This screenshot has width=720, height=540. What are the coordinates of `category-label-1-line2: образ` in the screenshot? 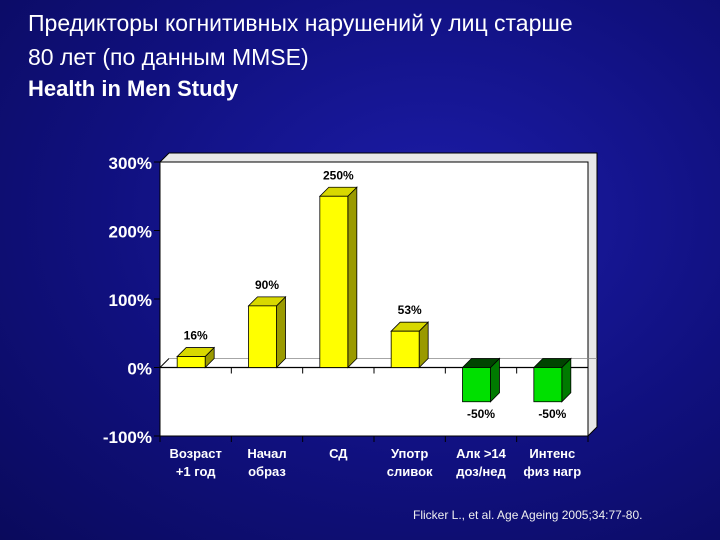 It's located at (267, 471).